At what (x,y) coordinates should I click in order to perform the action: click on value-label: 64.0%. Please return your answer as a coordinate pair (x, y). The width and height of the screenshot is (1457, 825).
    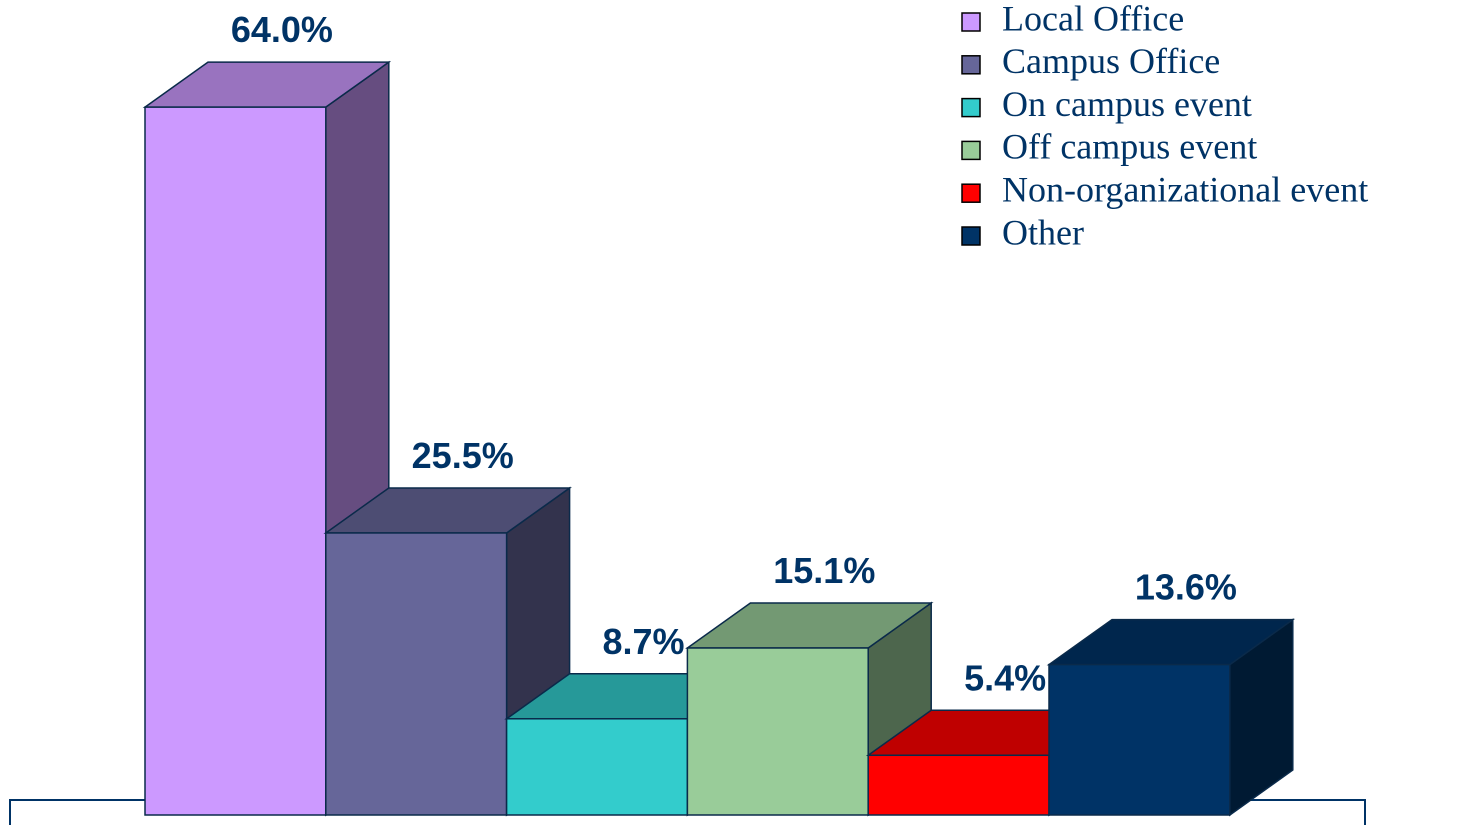
    Looking at the image, I should click on (282, 29).